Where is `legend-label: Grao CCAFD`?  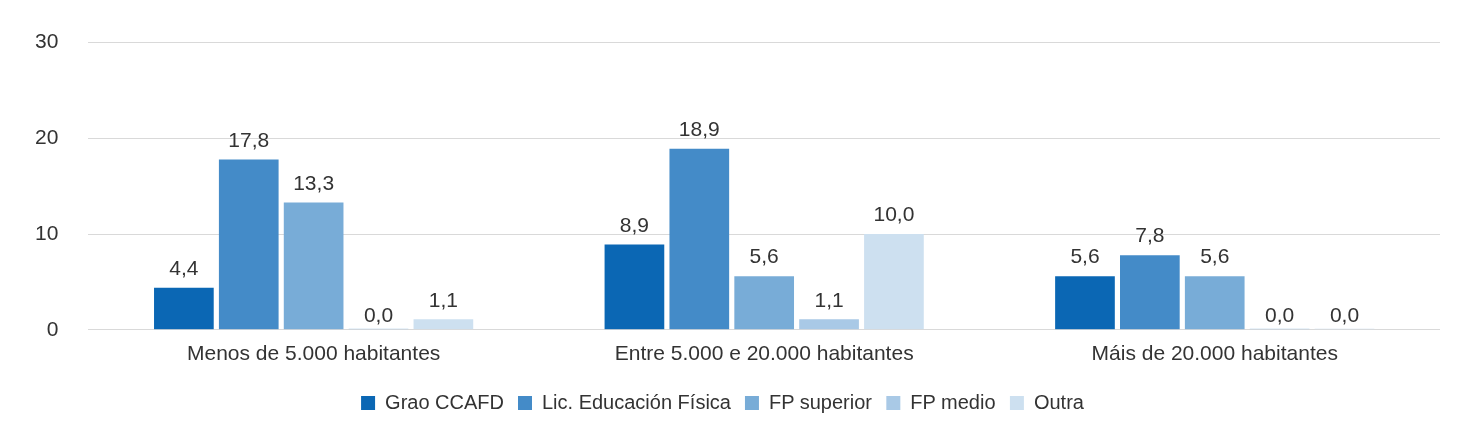
legend-label: Grao CCAFD is located at coordinates (444, 401).